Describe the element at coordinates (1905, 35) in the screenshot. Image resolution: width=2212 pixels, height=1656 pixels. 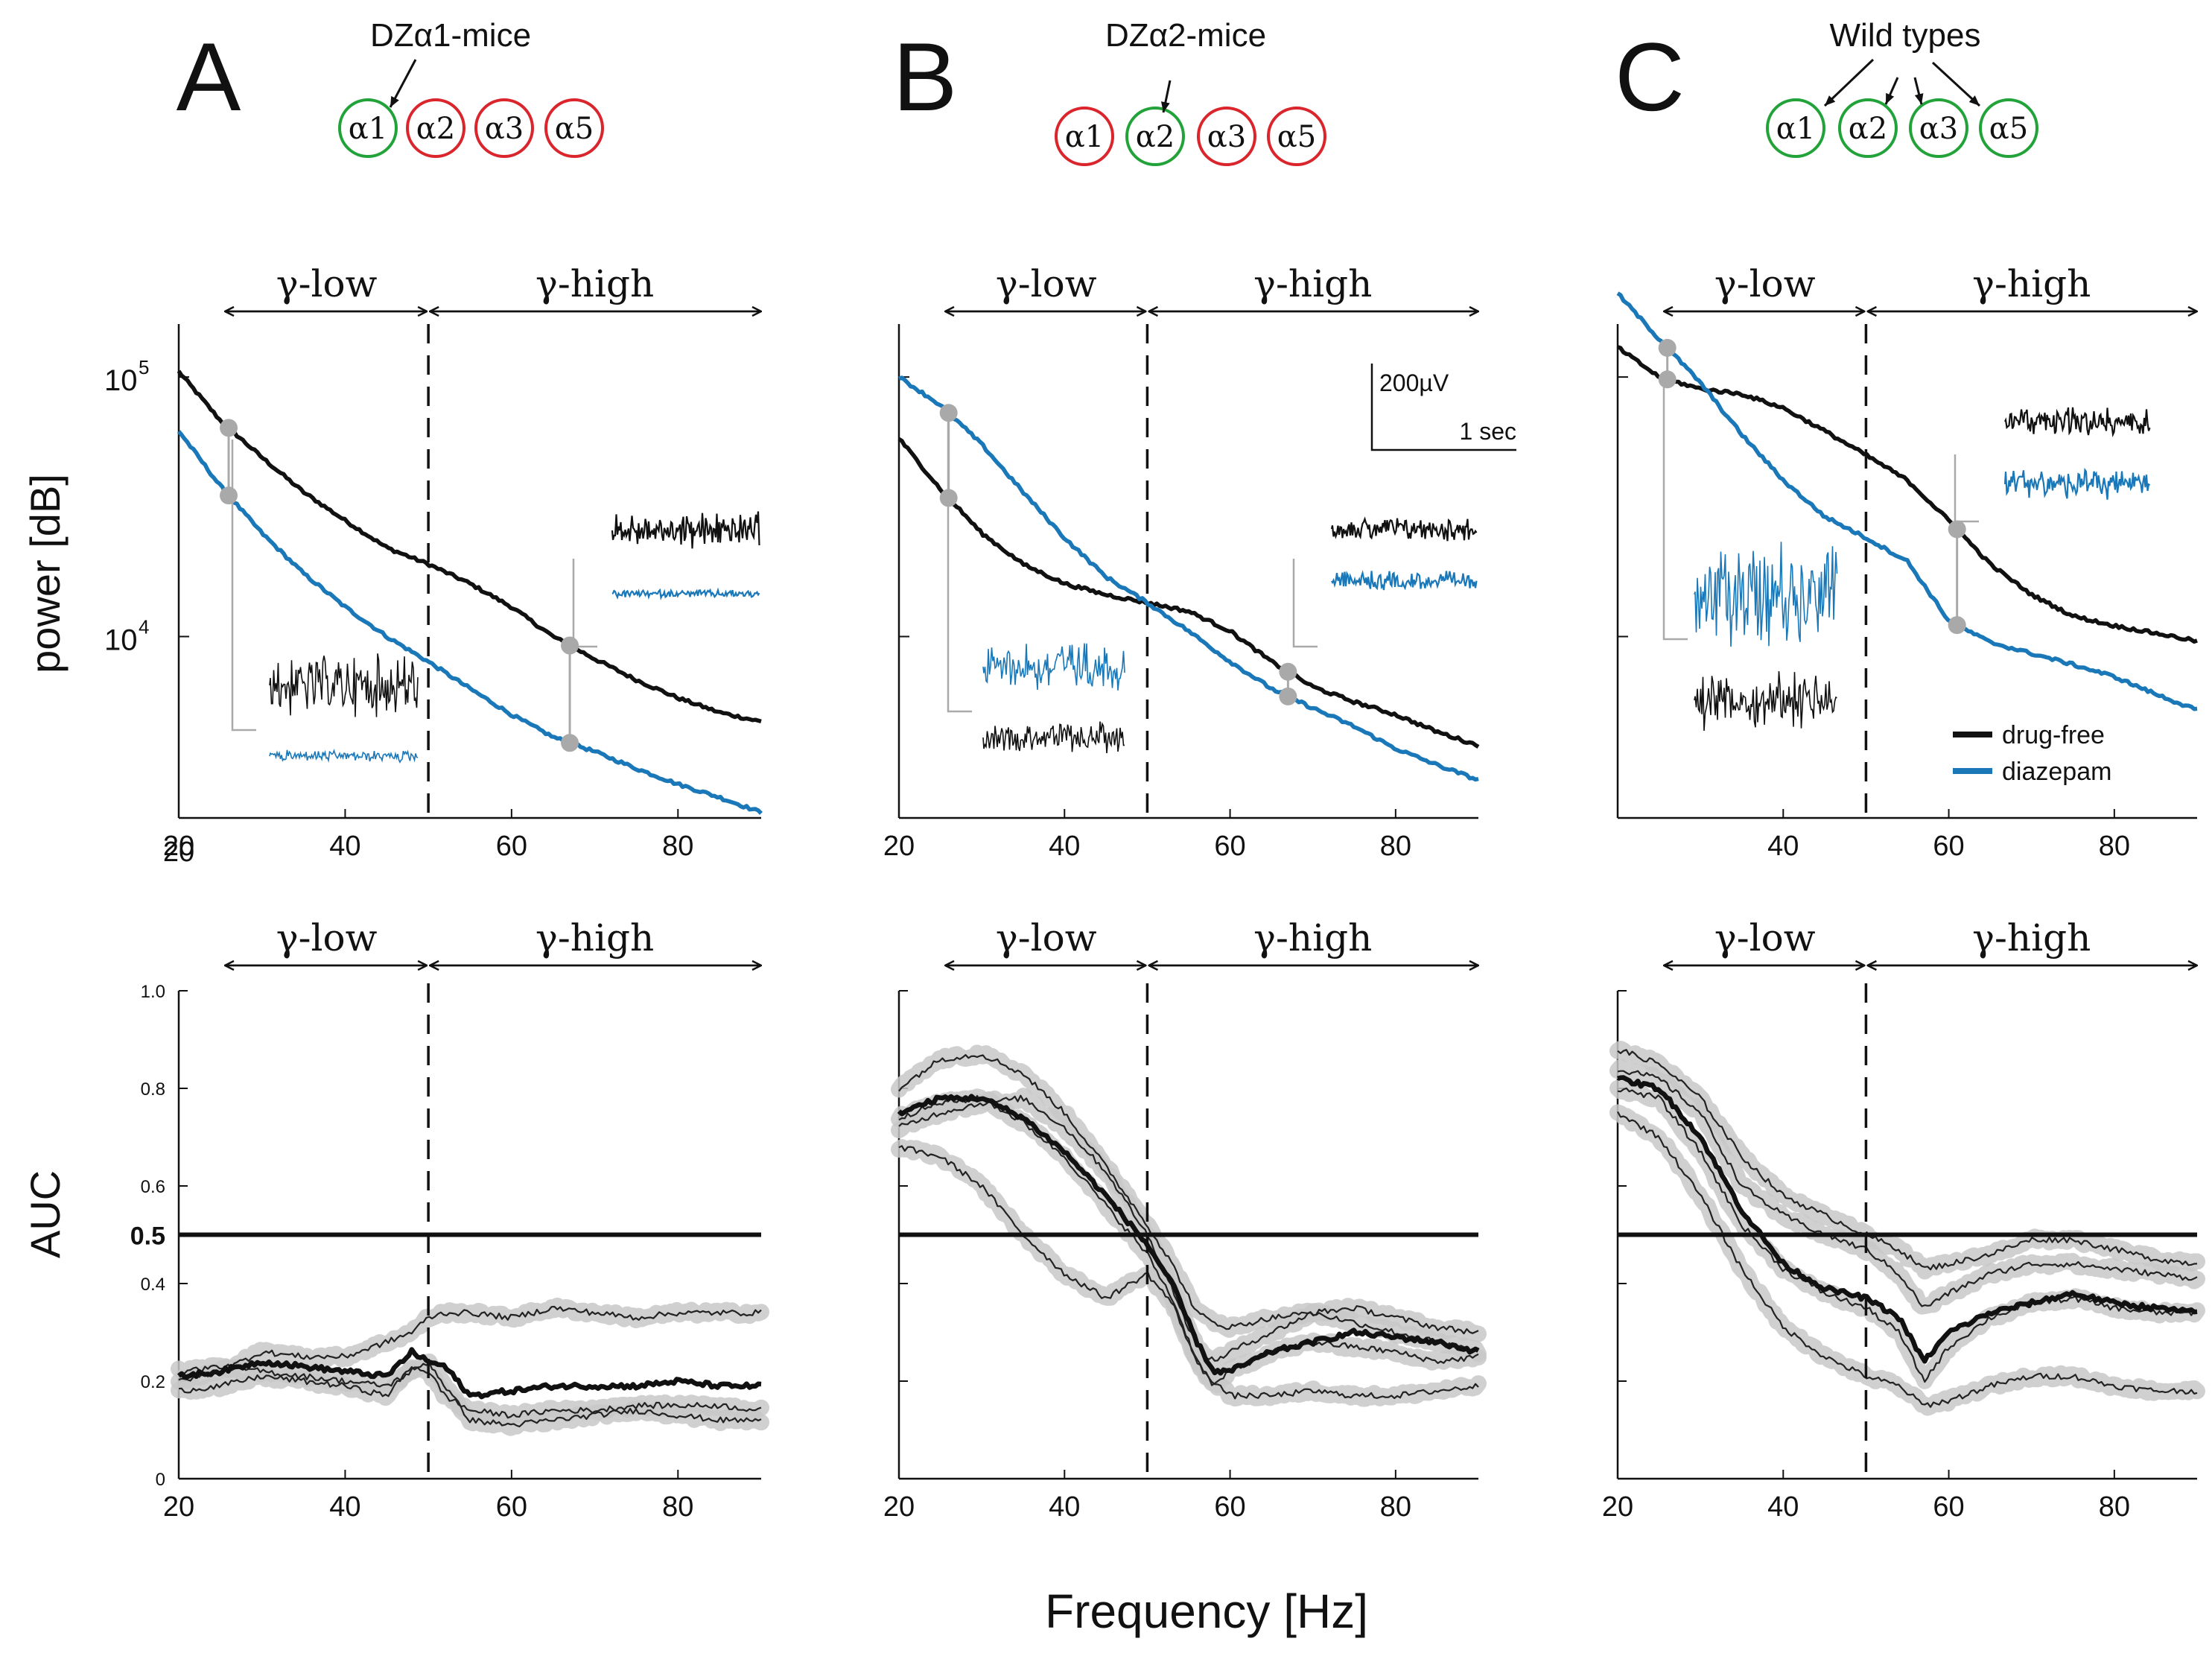
I see `panel-title-C: Wild types` at that location.